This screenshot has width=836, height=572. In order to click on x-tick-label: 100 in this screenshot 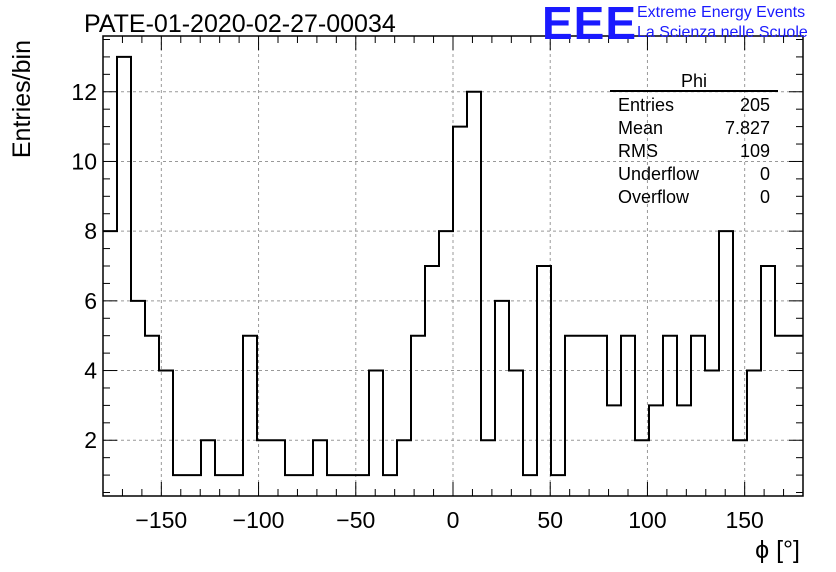, I will do `click(647, 520)`.